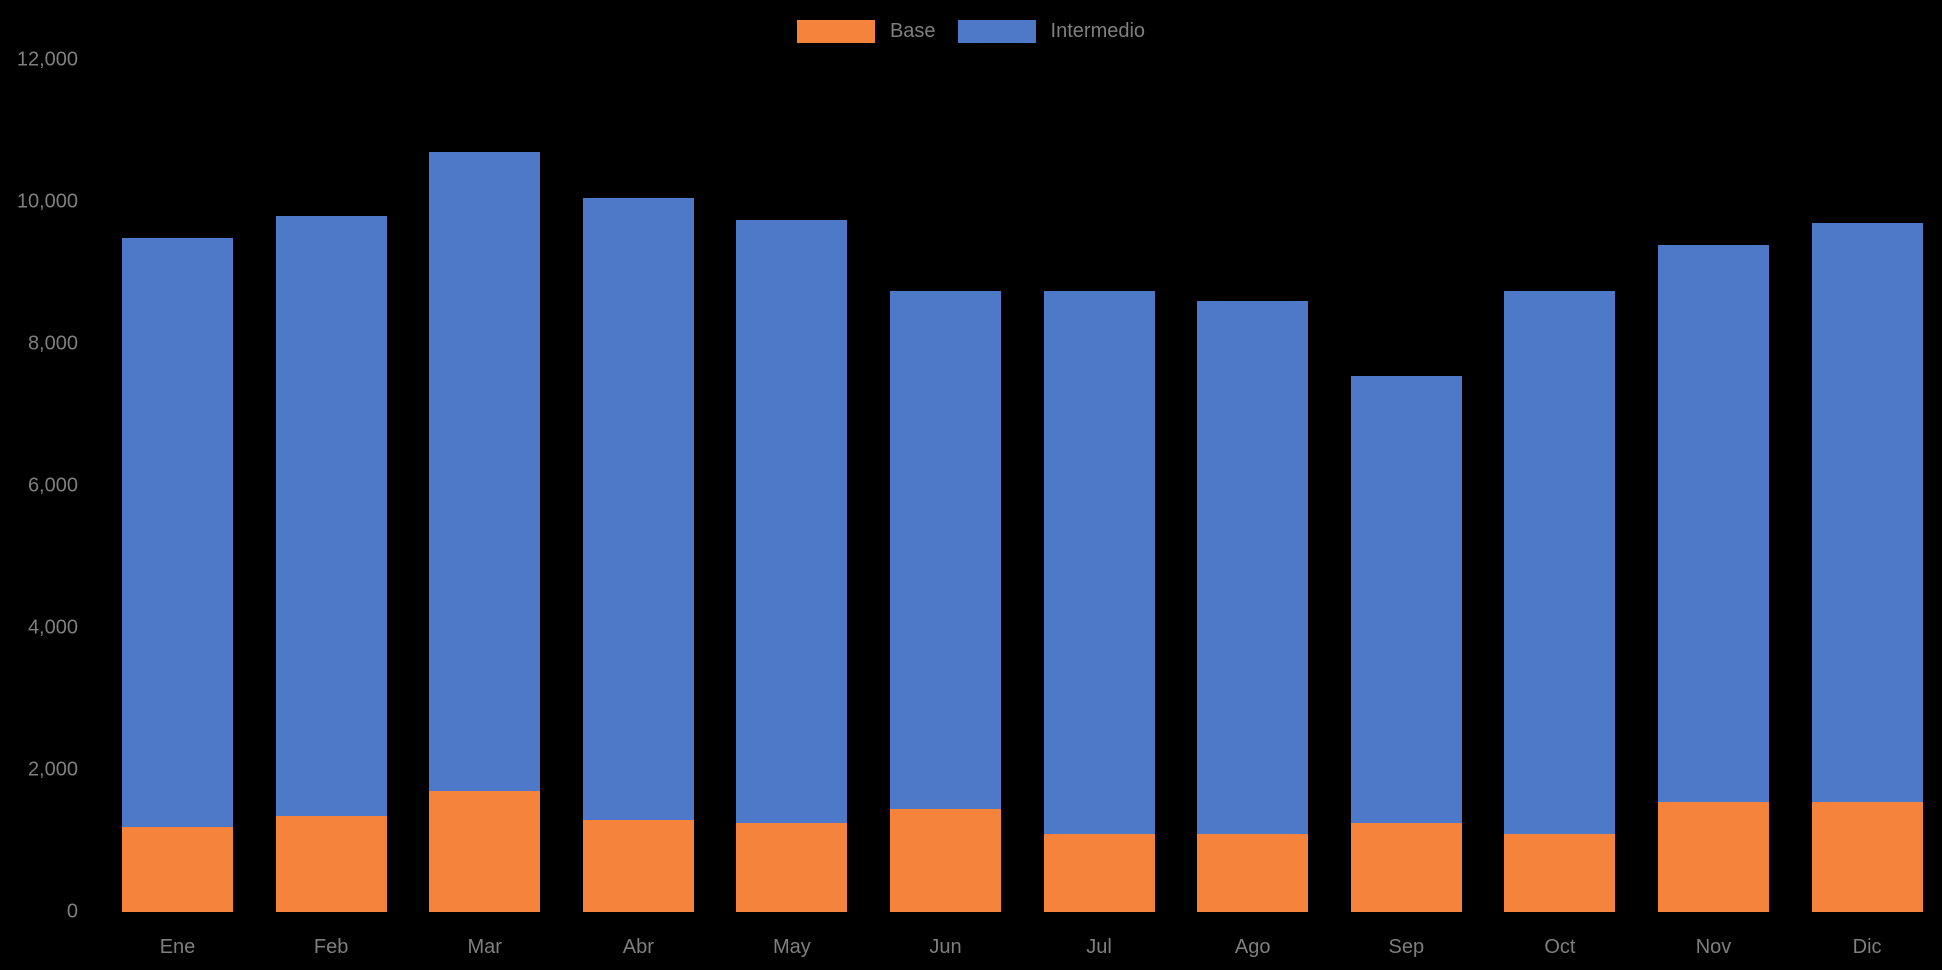  I want to click on x-axis-label: Mar, so click(484, 947).